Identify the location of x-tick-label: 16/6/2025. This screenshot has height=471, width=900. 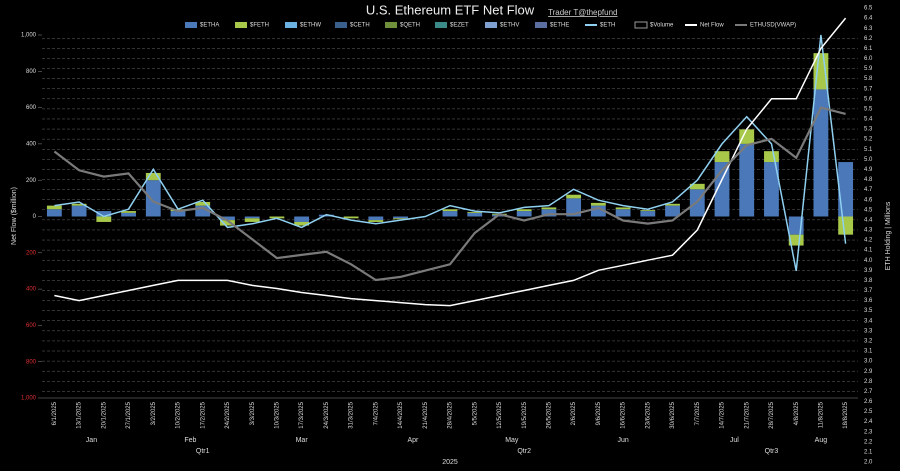
(624, 414).